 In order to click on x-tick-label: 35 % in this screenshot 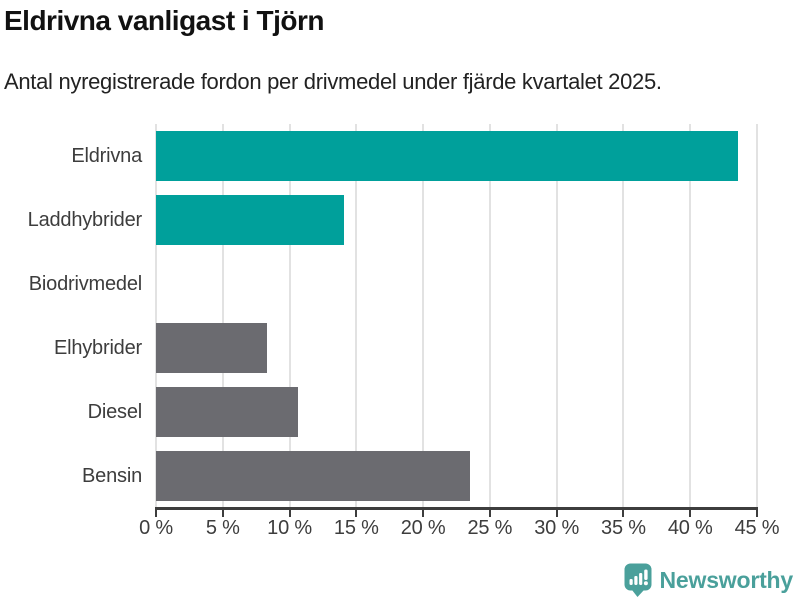, I will do `click(623, 528)`.